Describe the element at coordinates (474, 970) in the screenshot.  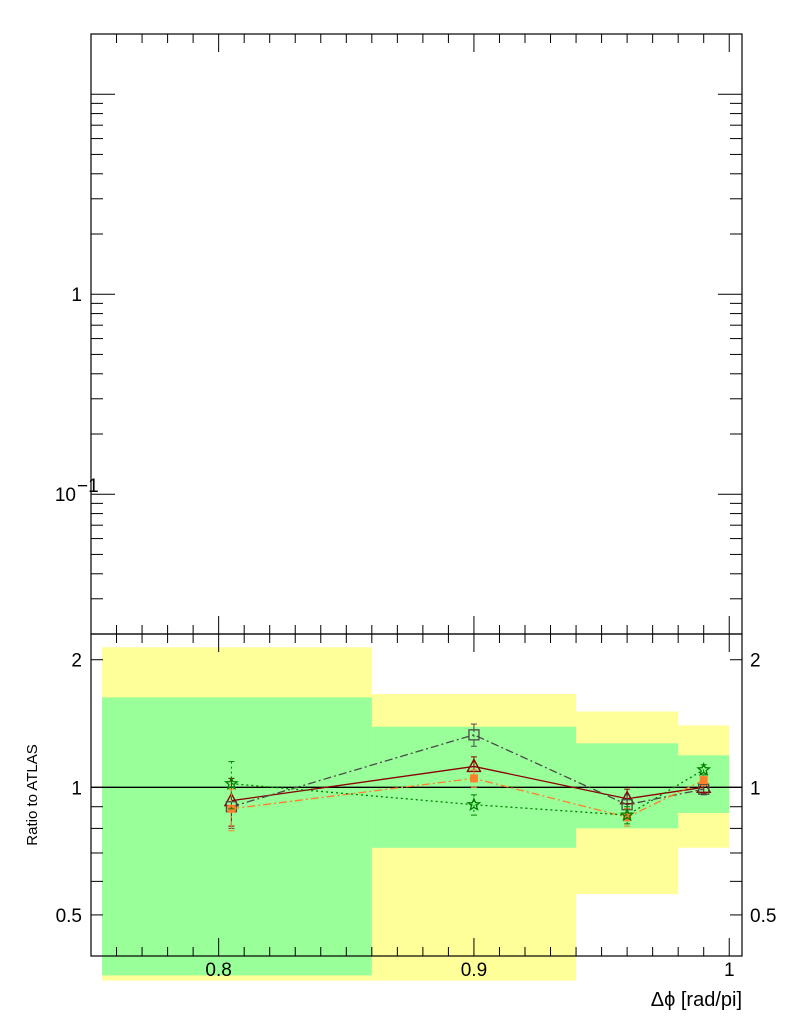
I see `x-tick-label: 0.9` at that location.